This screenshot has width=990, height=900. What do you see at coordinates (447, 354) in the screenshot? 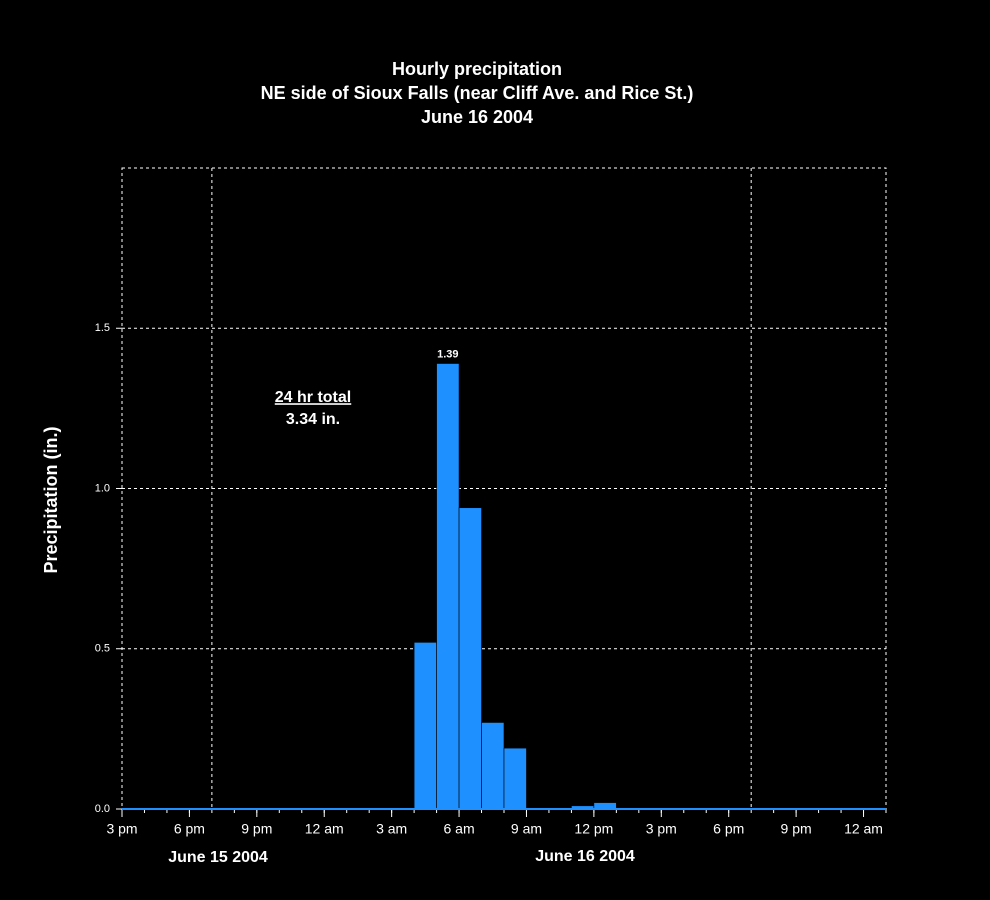
I see `value-label: 1.39` at bounding box center [447, 354].